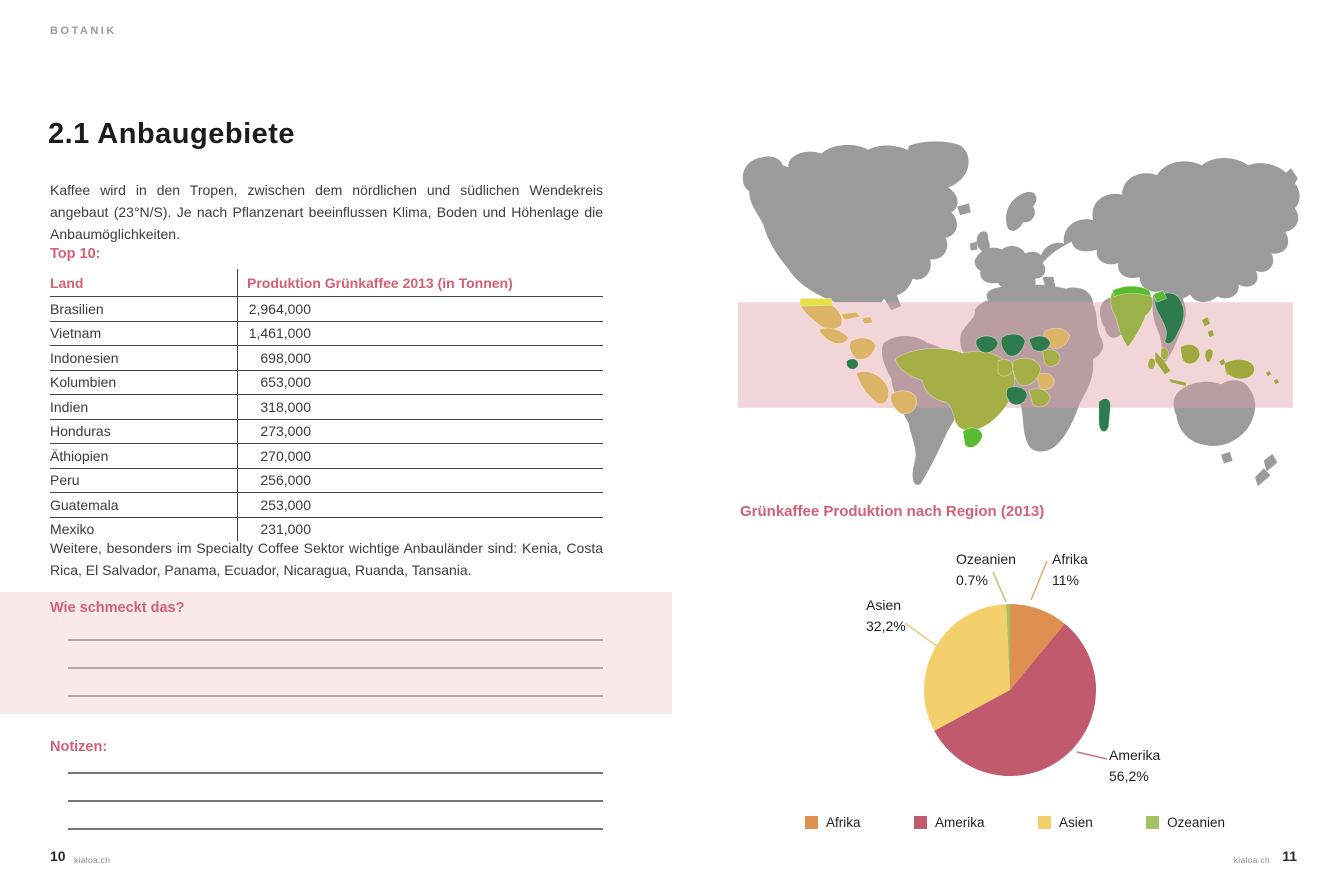 The width and height of the screenshot is (1340, 888). What do you see at coordinates (117, 608) in the screenshot?
I see `taste-heading: Wie schmeckt das?` at bounding box center [117, 608].